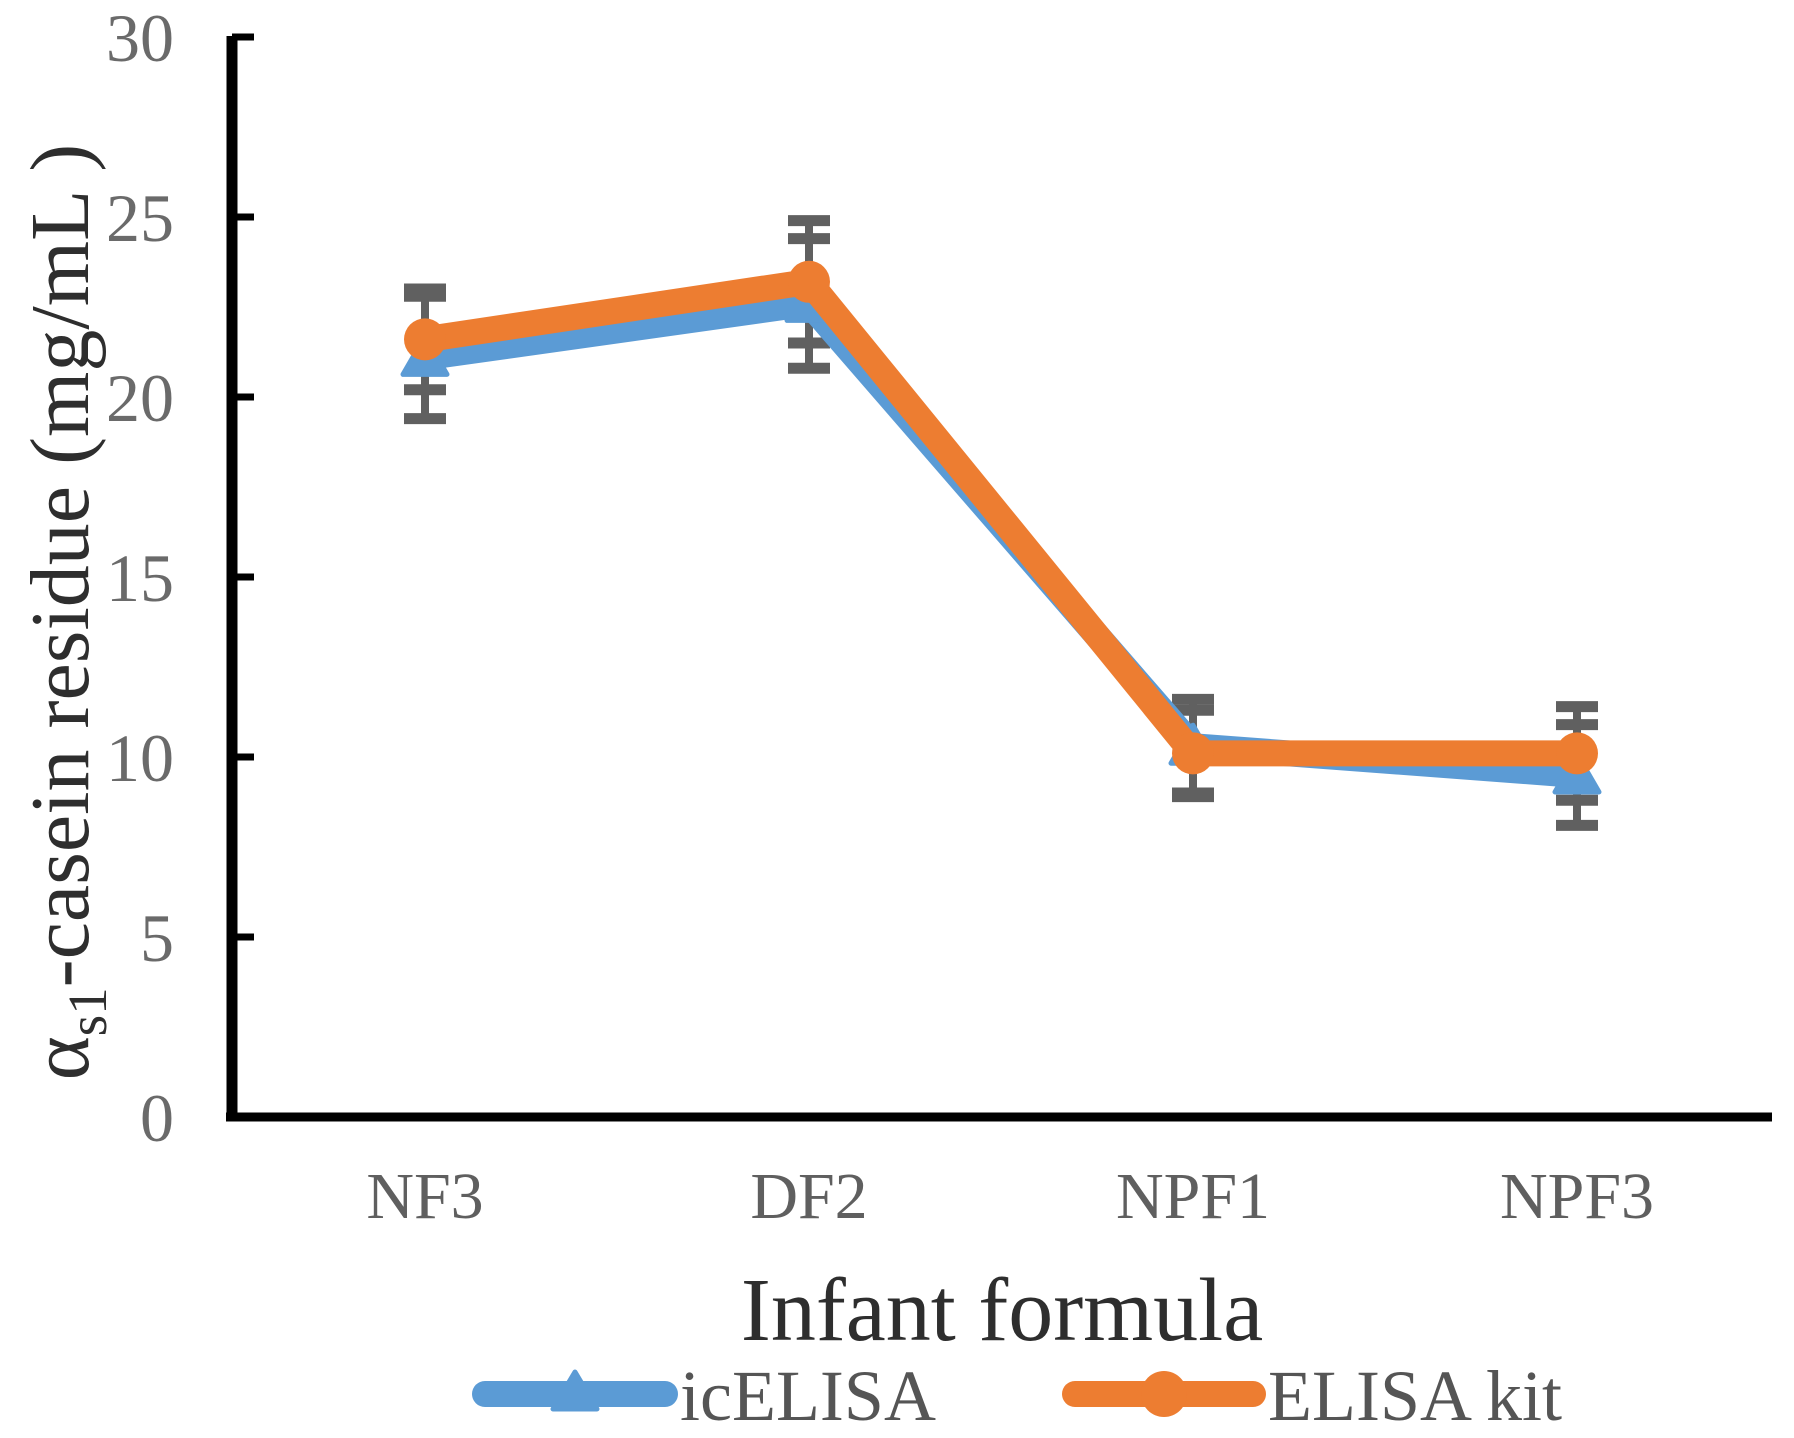 The height and width of the screenshot is (1438, 1794). Describe the element at coordinates (1010, 1196) in the screenshot. I see `x-category-labels: NF3 DF2 NPF1 NPF3` at that location.